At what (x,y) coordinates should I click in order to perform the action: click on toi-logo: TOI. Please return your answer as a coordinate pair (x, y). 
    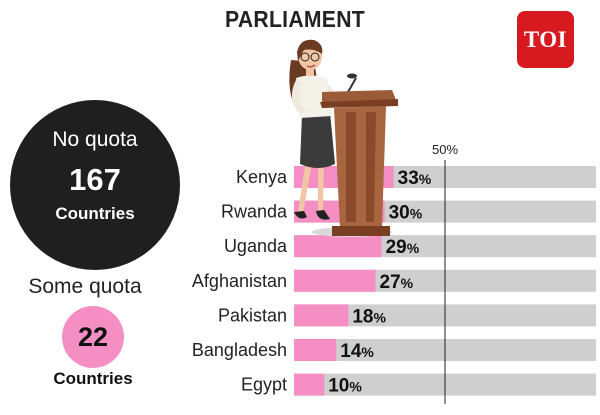
    Looking at the image, I should click on (545, 39).